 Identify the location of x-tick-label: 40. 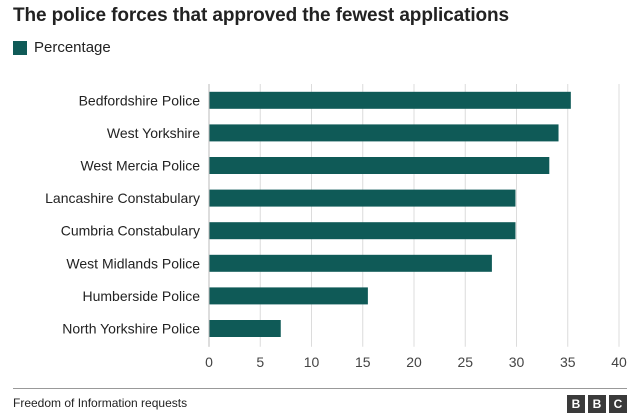
(619, 362).